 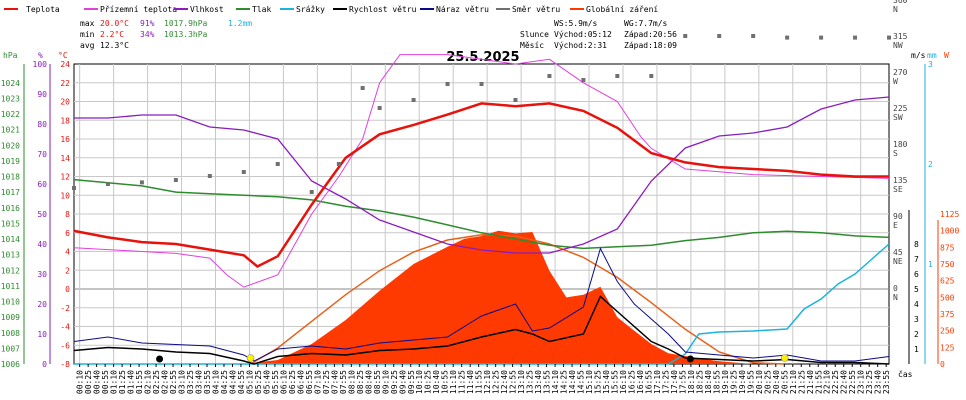 I want to click on legend-item-naraz-vetru: Náraz větru, so click(x=454, y=9).